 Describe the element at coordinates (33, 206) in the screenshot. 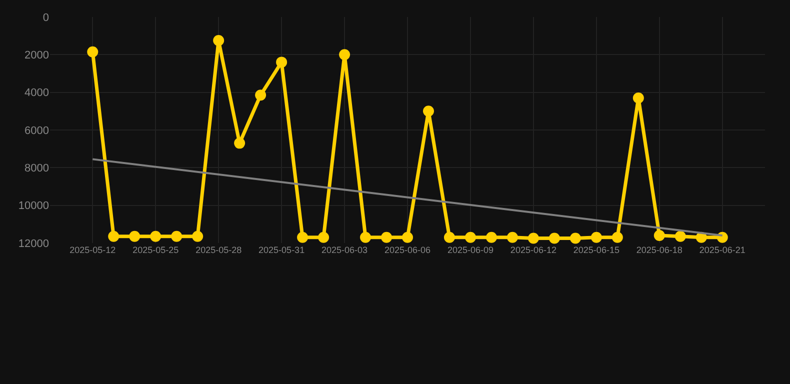

I see `y-tick-label: 10000` at that location.